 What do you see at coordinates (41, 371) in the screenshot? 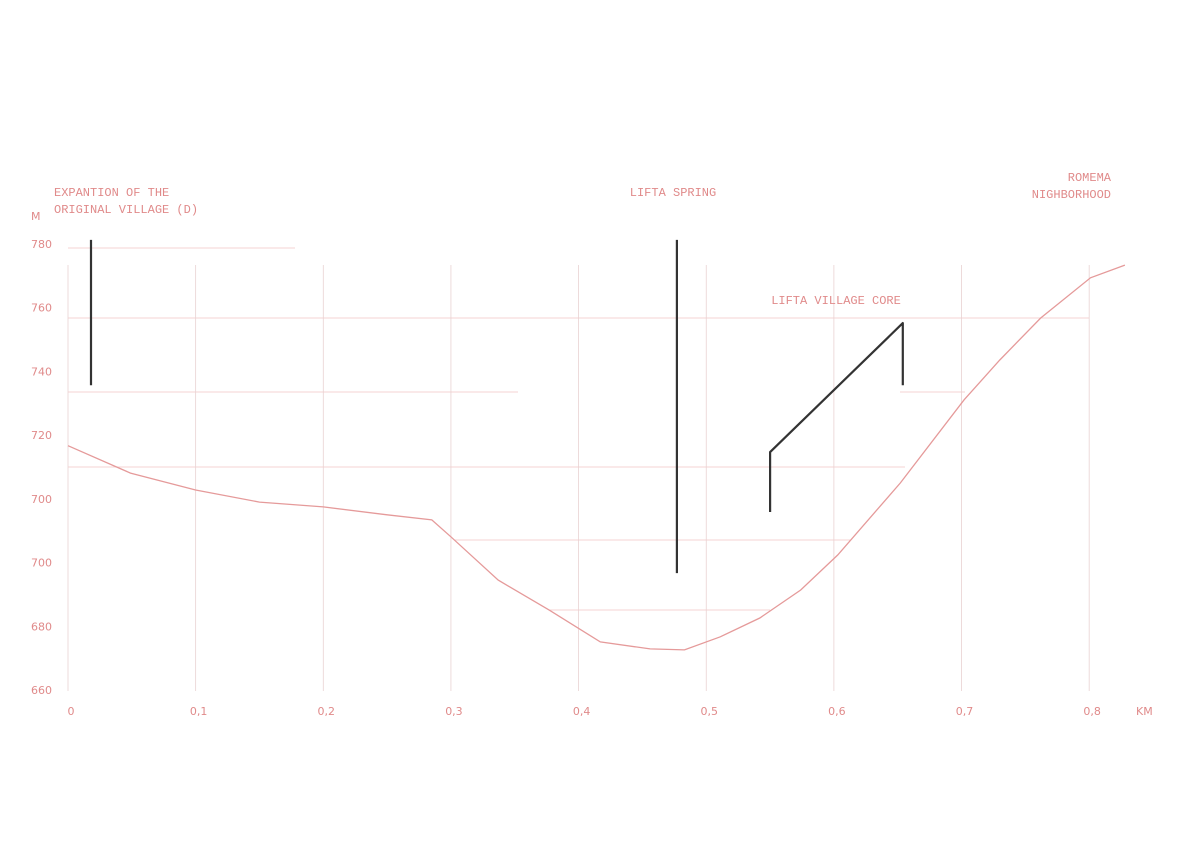
I see `y-tick-label: 740` at bounding box center [41, 371].